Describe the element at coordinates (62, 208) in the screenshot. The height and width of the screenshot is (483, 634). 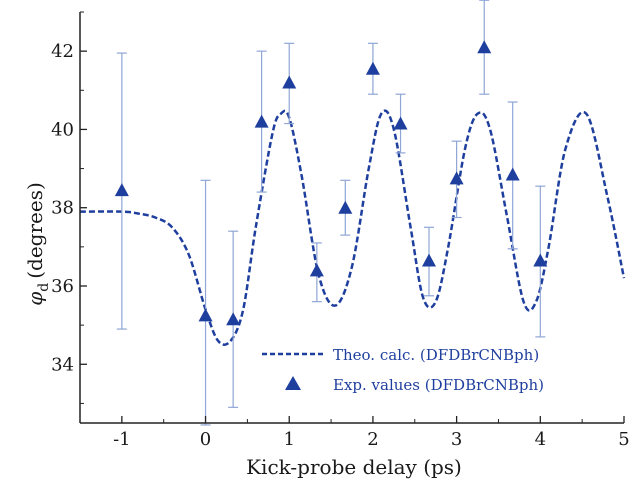
I see `y-tick-label: 38` at that location.